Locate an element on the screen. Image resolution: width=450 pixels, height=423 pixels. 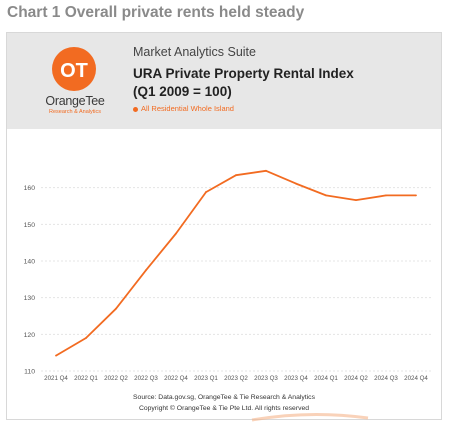
y-tick-label: 110 is located at coordinates (29, 372).